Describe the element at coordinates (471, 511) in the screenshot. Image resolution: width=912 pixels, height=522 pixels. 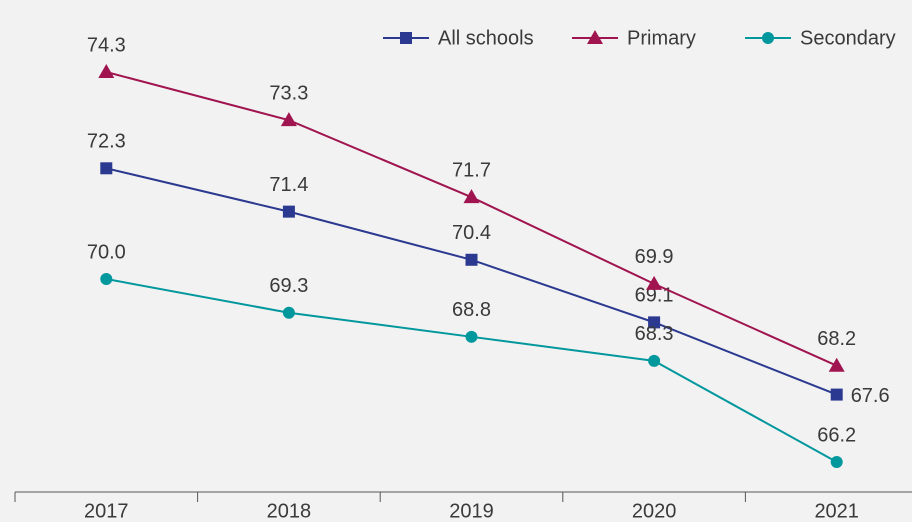
I see `x-tick-label: 2019` at that location.